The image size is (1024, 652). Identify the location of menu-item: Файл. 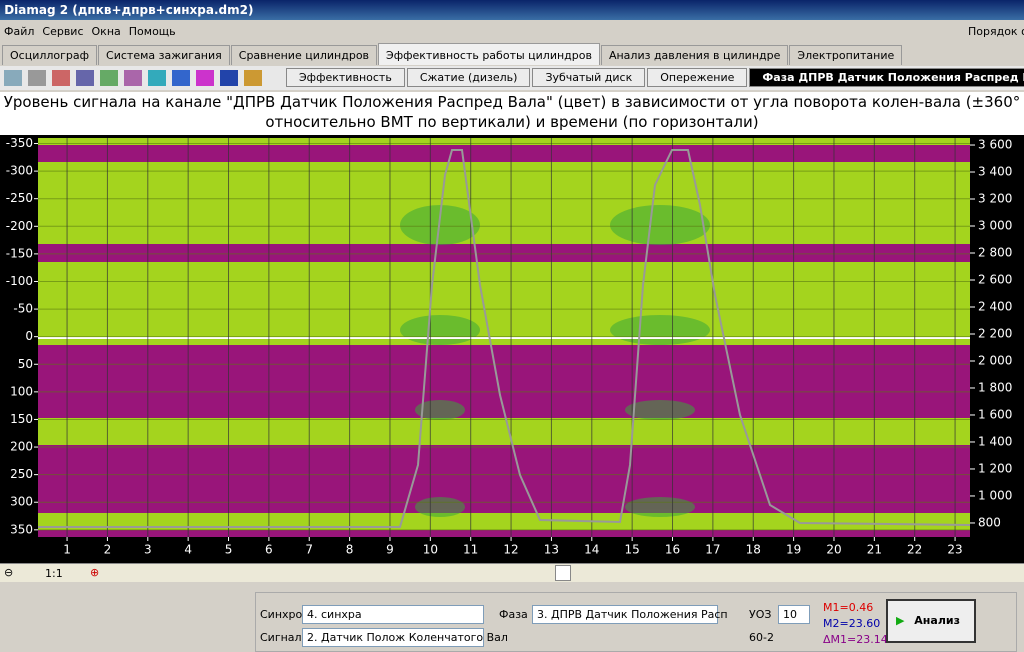
(19, 31).